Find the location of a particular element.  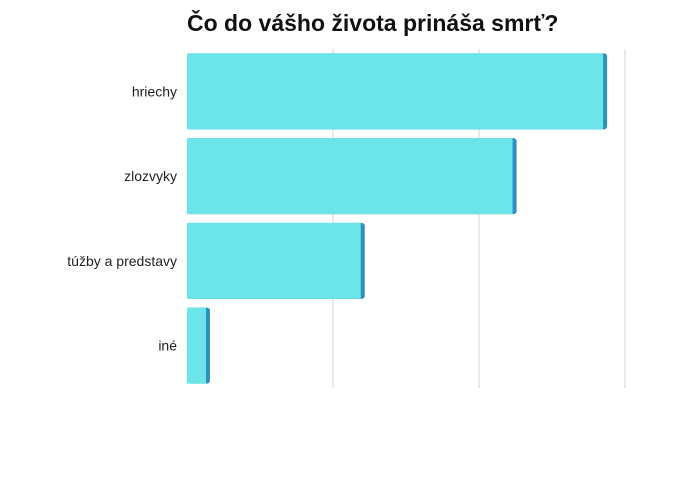

category-label-3: túžby a predstavy is located at coordinates (122, 261).